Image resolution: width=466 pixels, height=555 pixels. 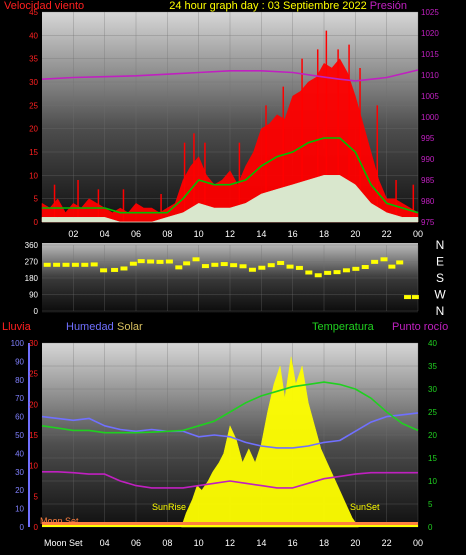 What do you see at coordinates (32, 278) in the screenshot?
I see `direction-y-tick-label: 180` at bounding box center [32, 278].